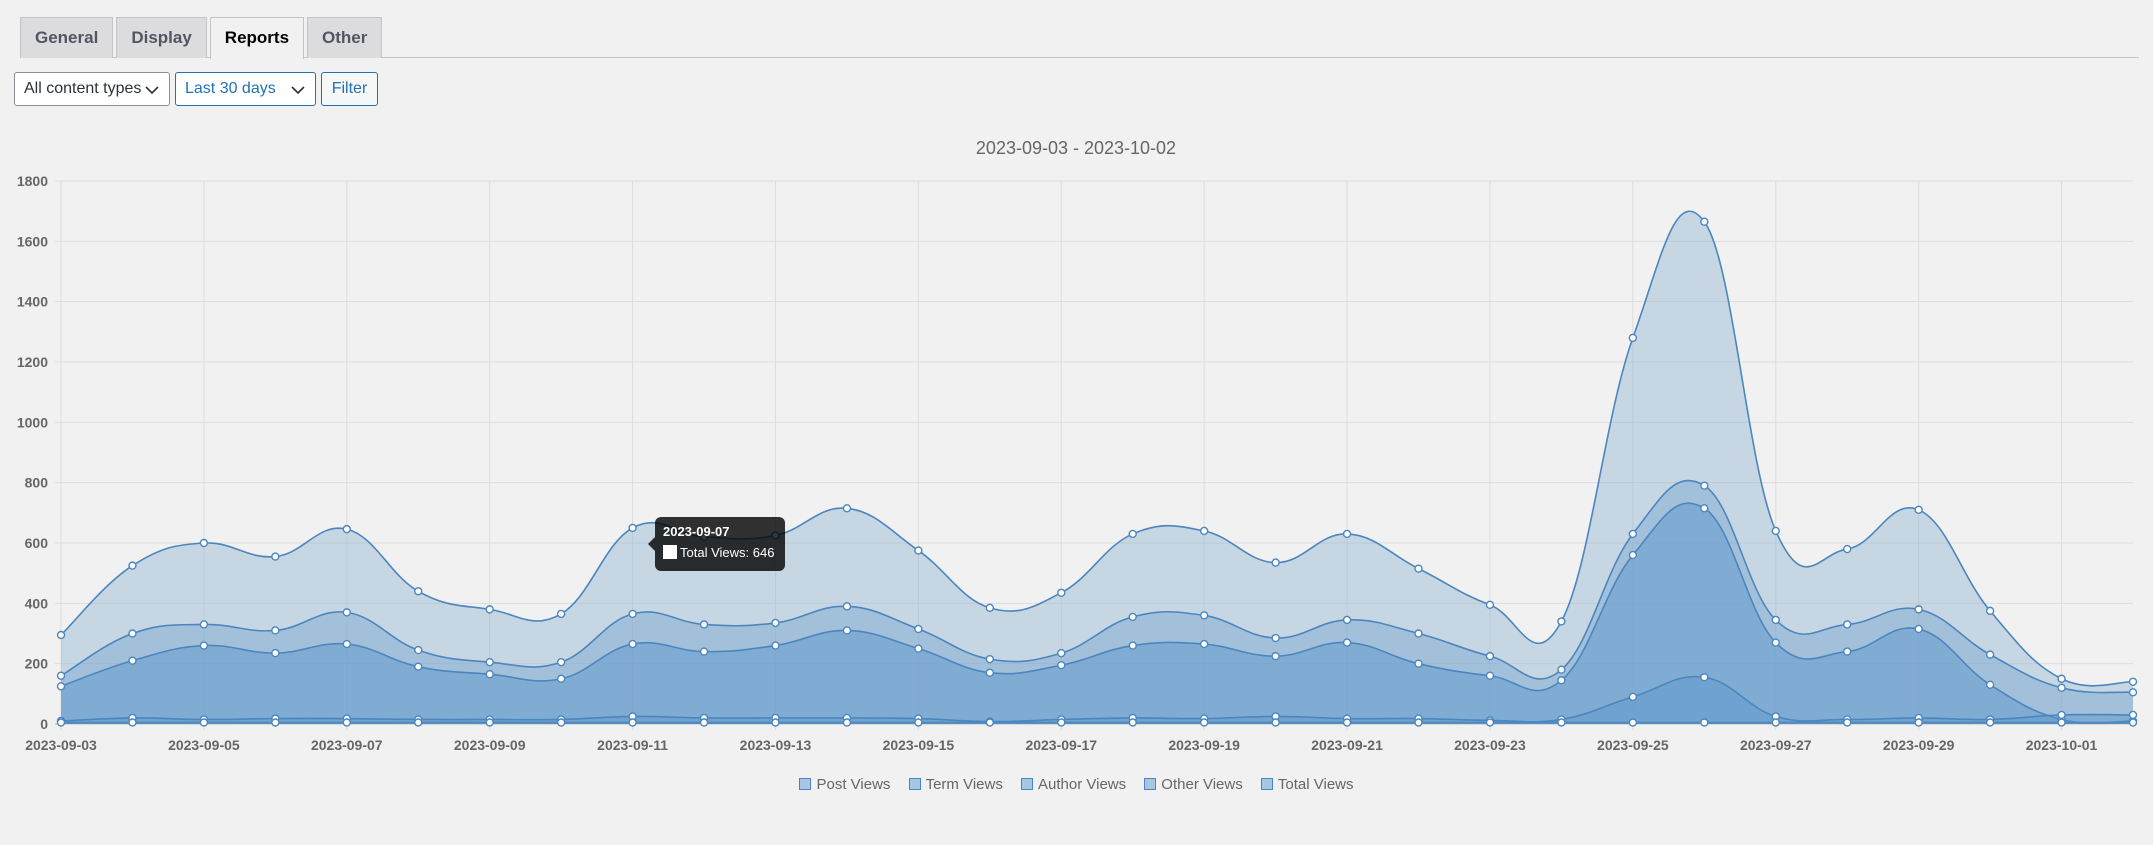 The width and height of the screenshot is (2153, 845). Describe the element at coordinates (257, 38) in the screenshot. I see `tab-reports: Reports` at that location.